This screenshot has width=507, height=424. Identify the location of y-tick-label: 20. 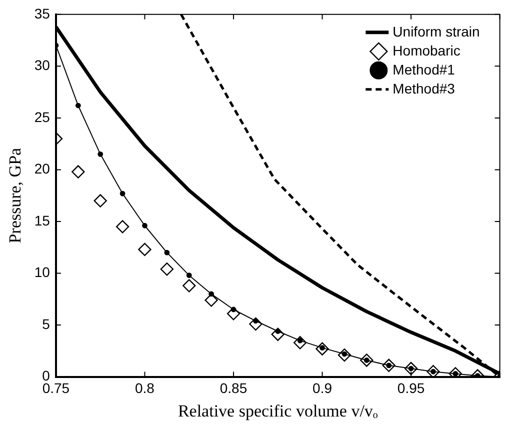
(42, 168).